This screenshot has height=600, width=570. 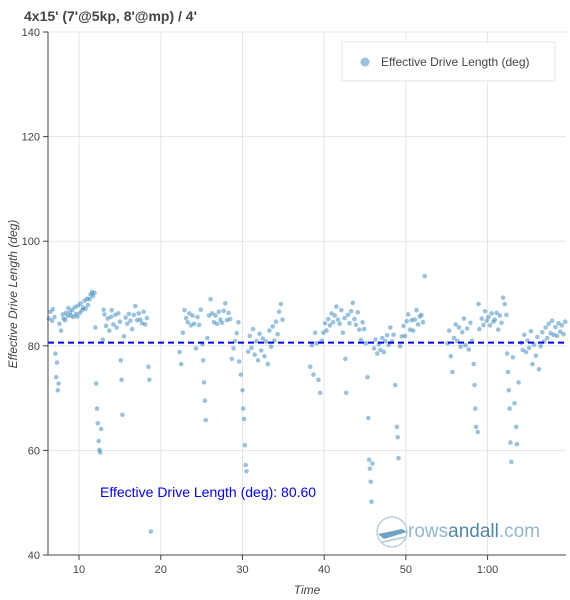 I want to click on watermark: rowsandall.com, so click(x=458, y=532).